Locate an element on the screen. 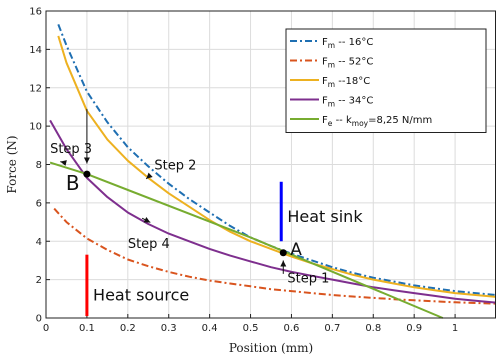  legend-label-4: Fm -- 34°C is located at coordinates (347, 102).